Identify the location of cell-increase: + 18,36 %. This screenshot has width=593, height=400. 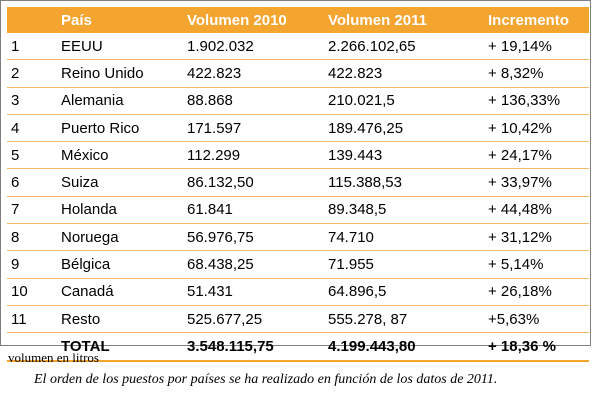
(533, 347).